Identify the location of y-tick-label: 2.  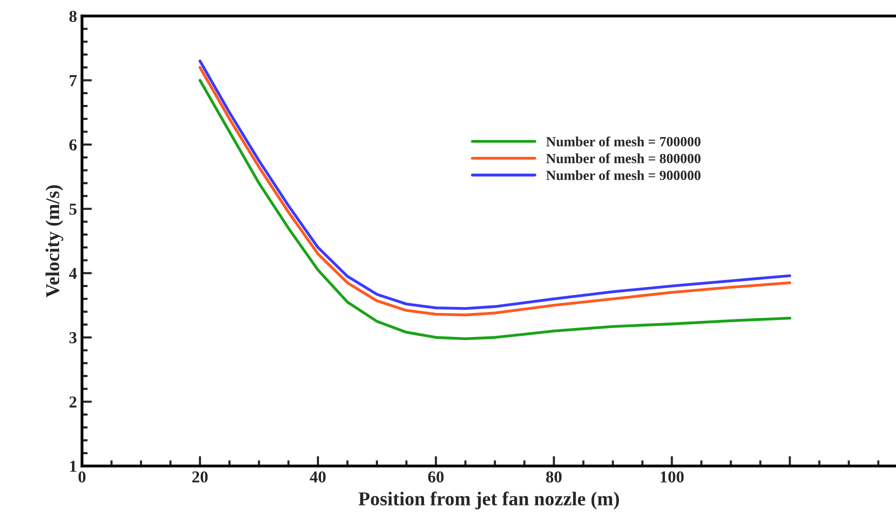
(73, 402).